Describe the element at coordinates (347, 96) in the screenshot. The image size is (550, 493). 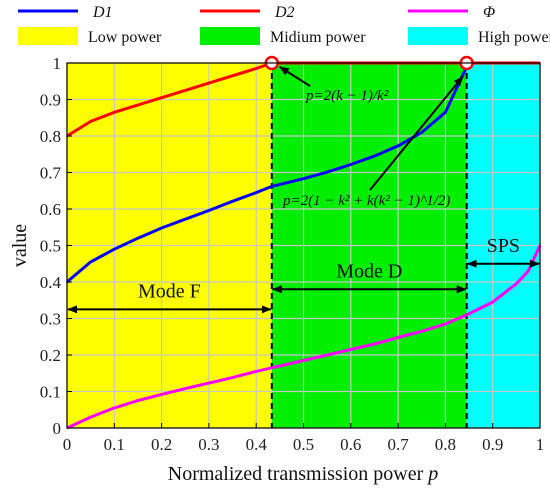
I see `annotation-text: p=2(k − 1)/k²` at that location.